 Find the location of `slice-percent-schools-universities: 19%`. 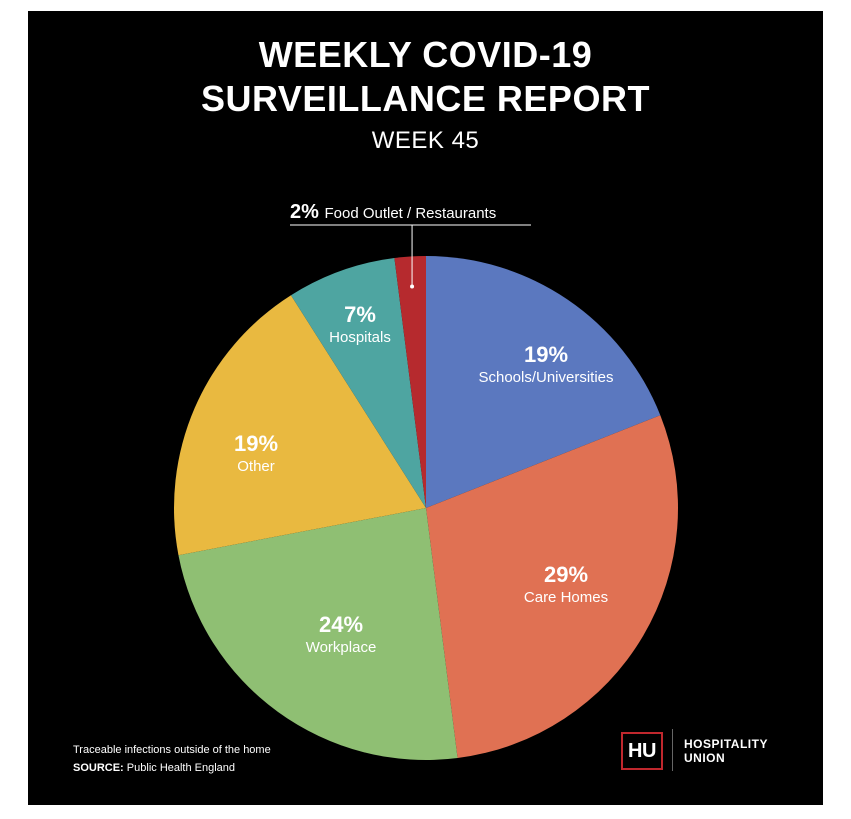

slice-percent-schools-universities: 19% is located at coordinates (546, 354).